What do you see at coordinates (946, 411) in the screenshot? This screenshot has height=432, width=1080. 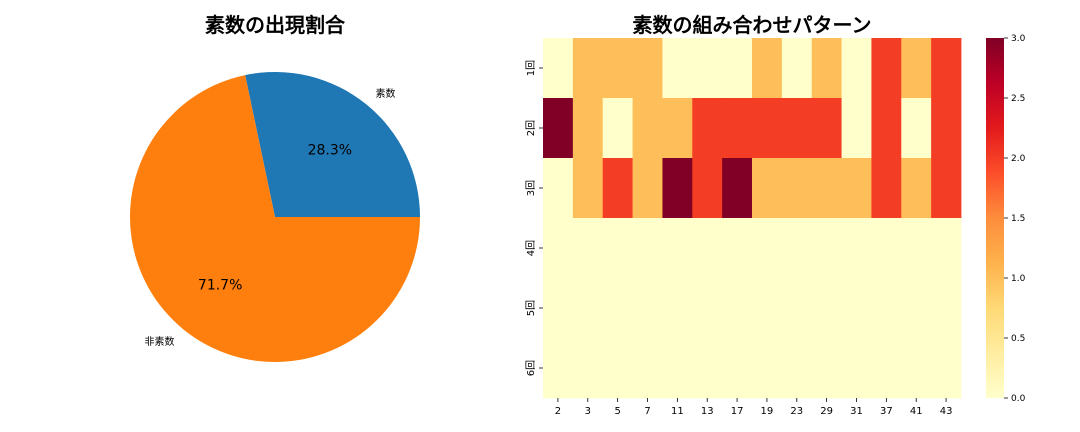 I see `x-tick-label: 43` at bounding box center [946, 411].